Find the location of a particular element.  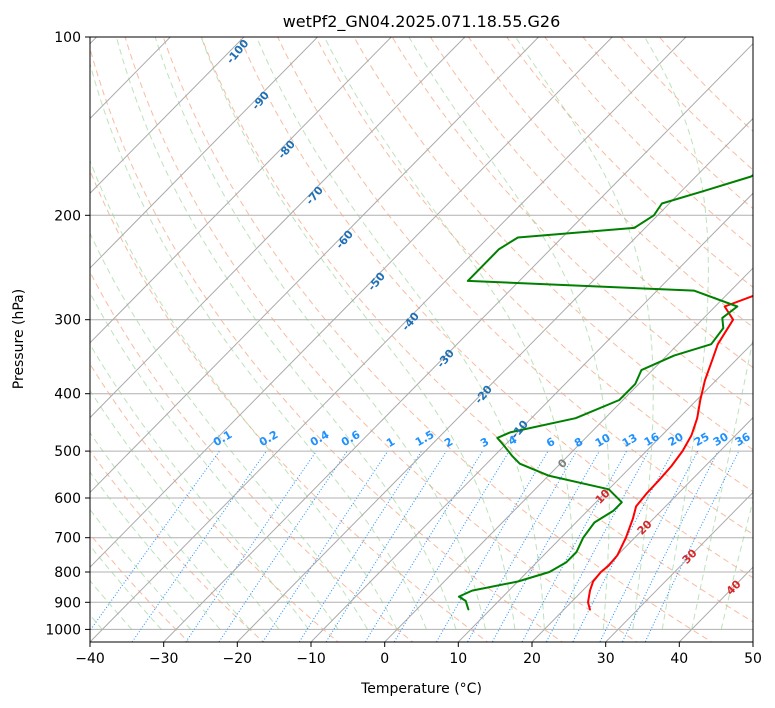

x-tick-label: 20 is located at coordinates (532, 659).